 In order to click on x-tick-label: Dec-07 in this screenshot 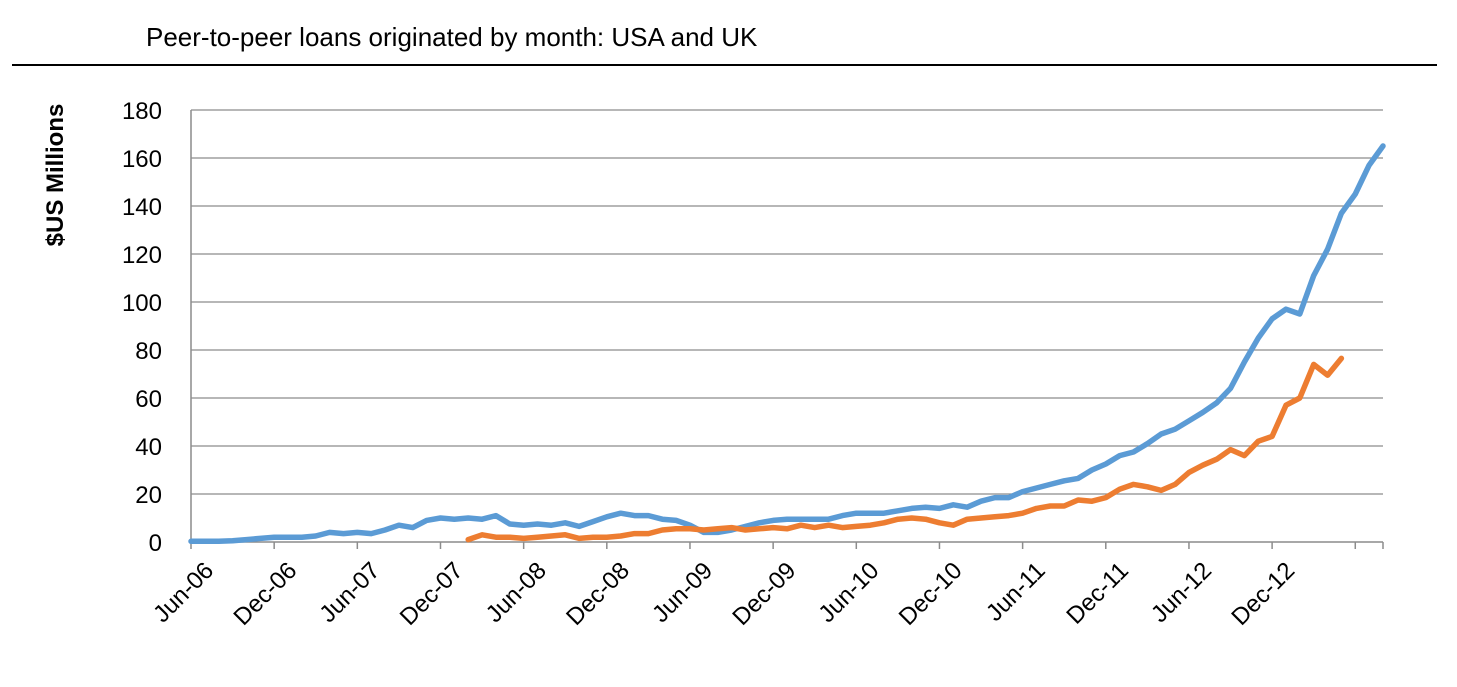, I will do `click(432, 594)`.